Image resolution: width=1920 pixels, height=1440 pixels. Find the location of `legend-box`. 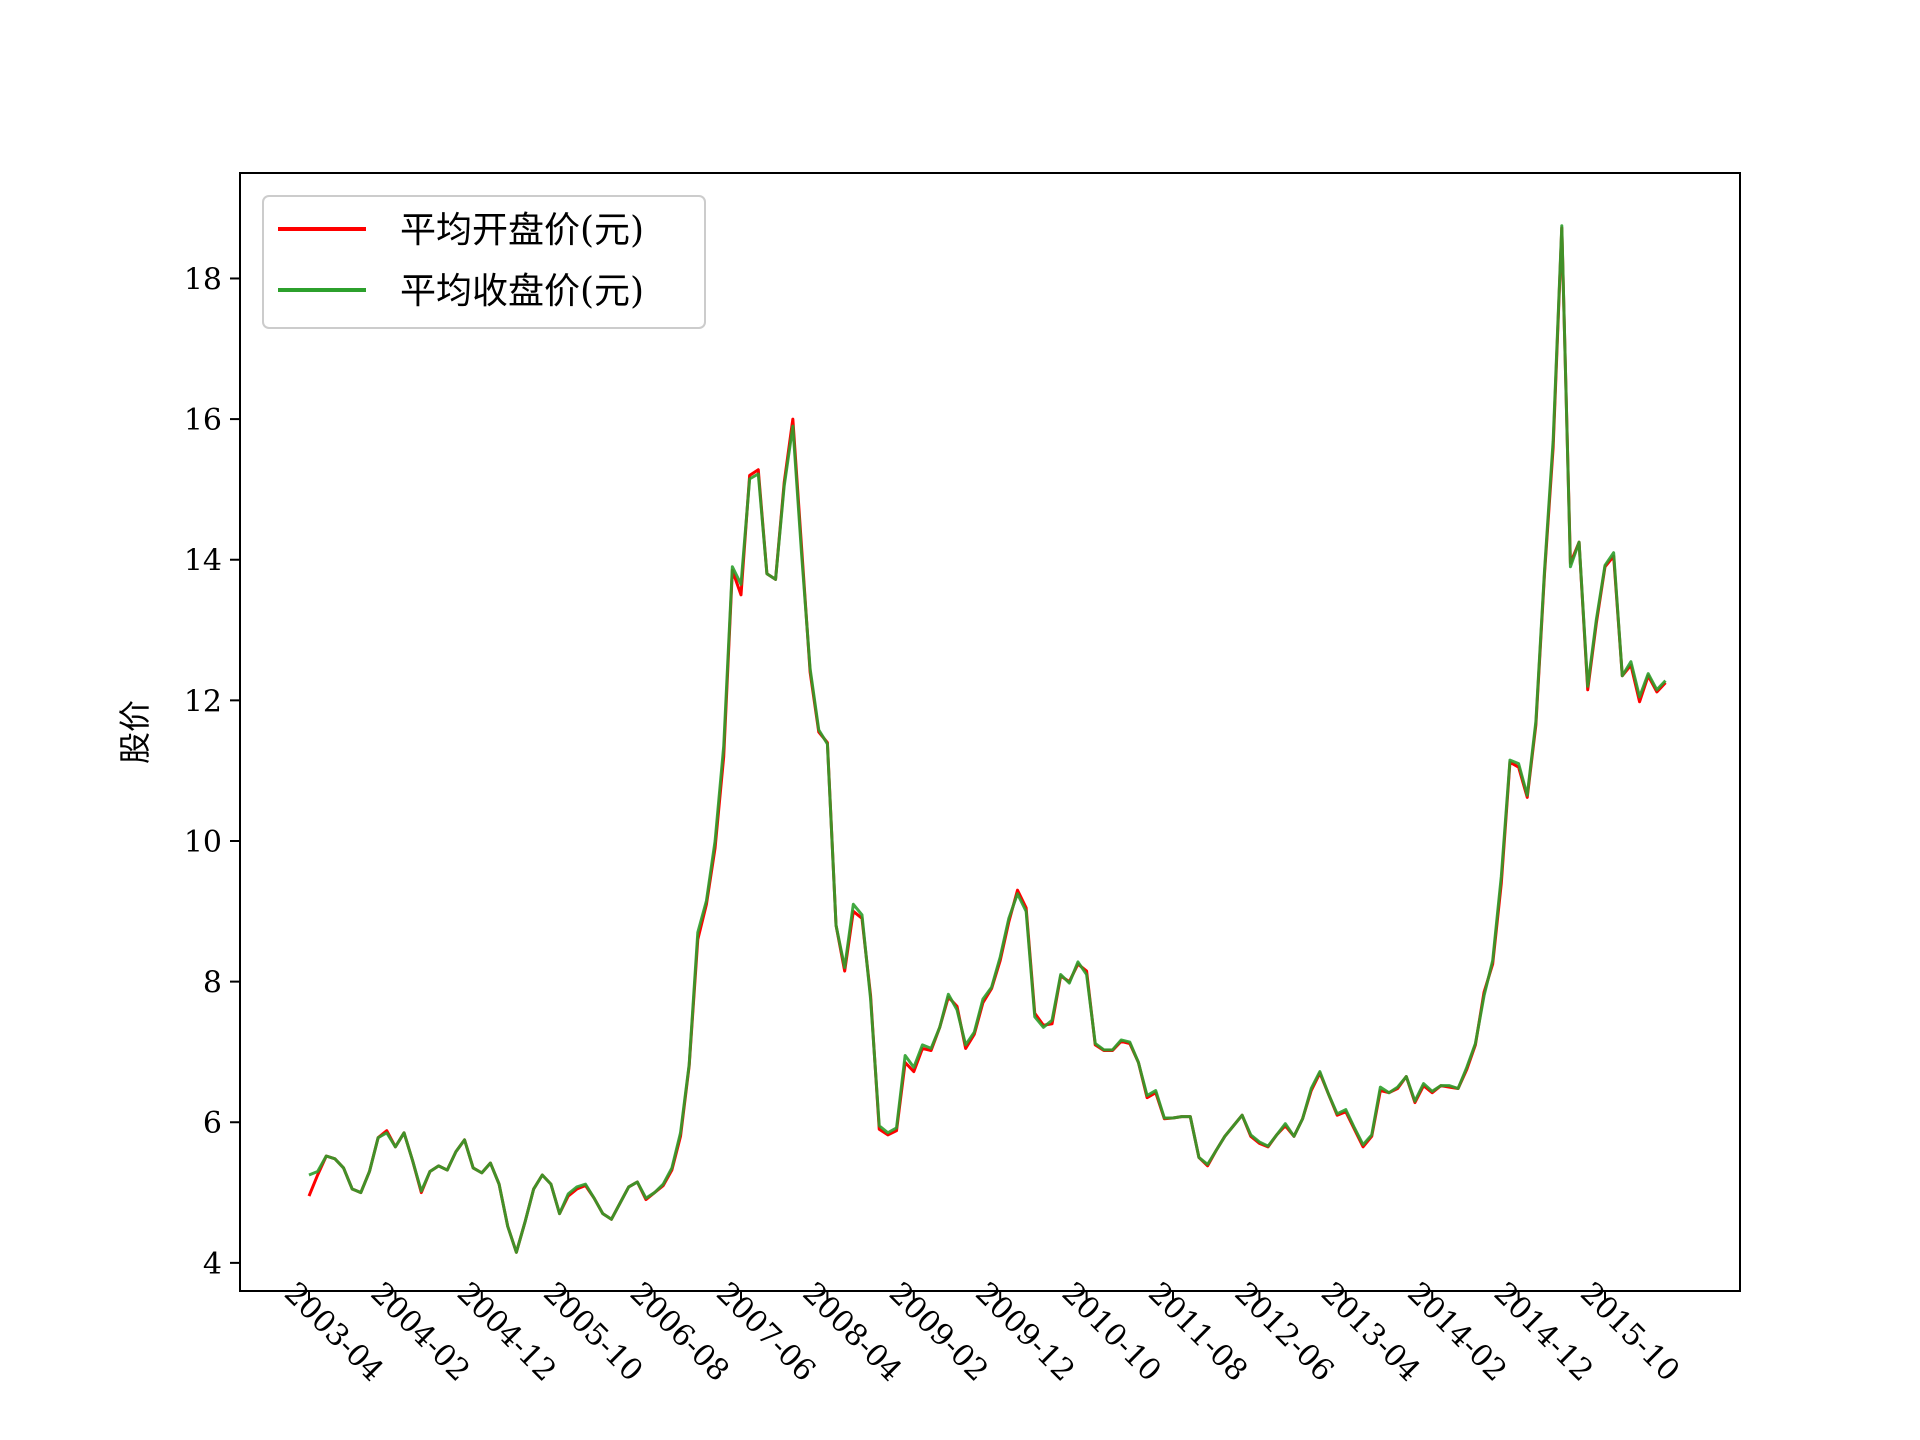

legend-box is located at coordinates (484, 262).